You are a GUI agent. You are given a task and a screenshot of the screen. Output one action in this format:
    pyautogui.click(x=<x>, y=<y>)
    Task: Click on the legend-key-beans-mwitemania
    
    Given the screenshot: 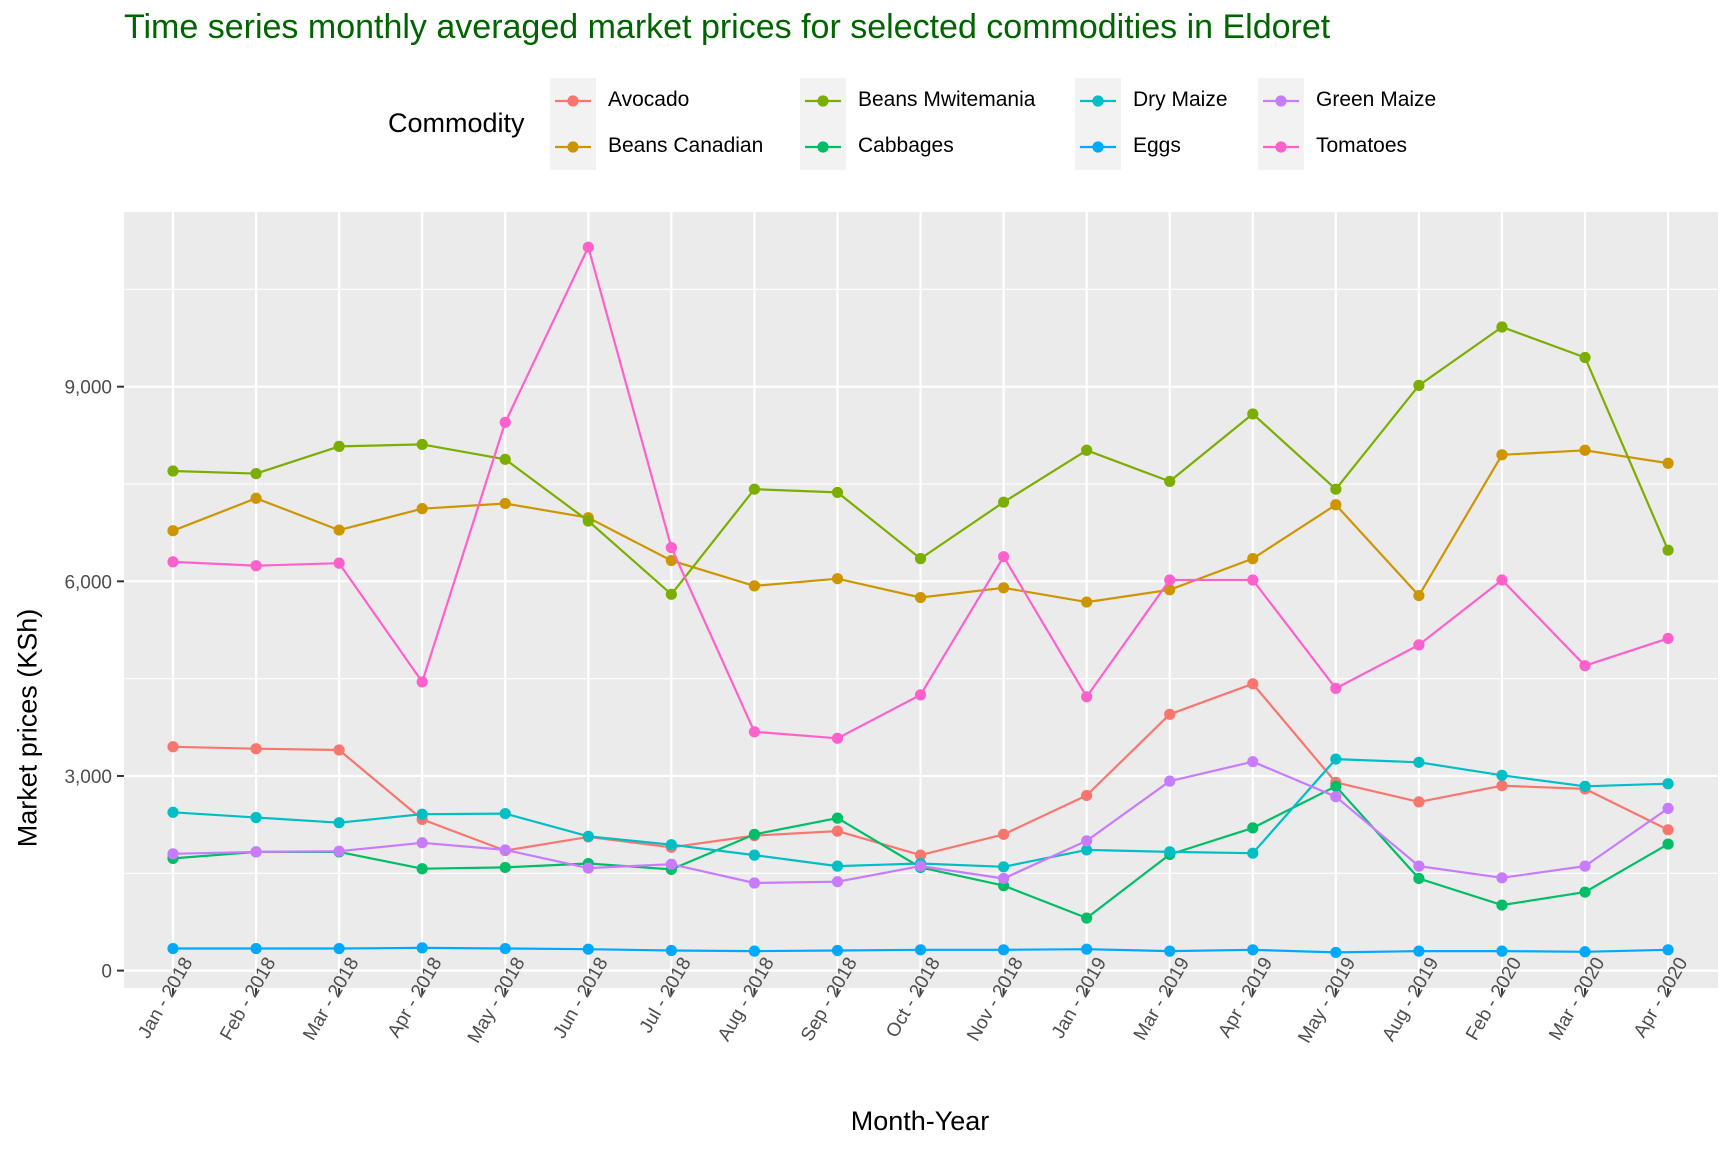 What is the action you would take?
    pyautogui.click(x=823, y=101)
    